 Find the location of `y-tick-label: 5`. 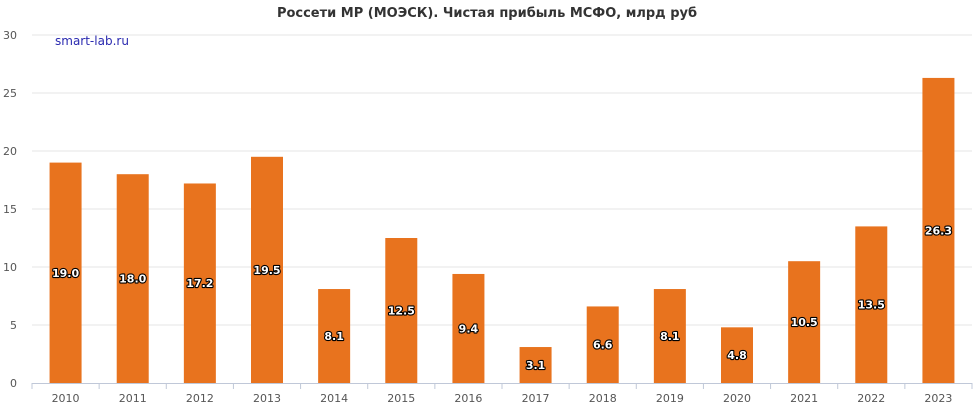

y-tick-label: 5 is located at coordinates (13, 325).